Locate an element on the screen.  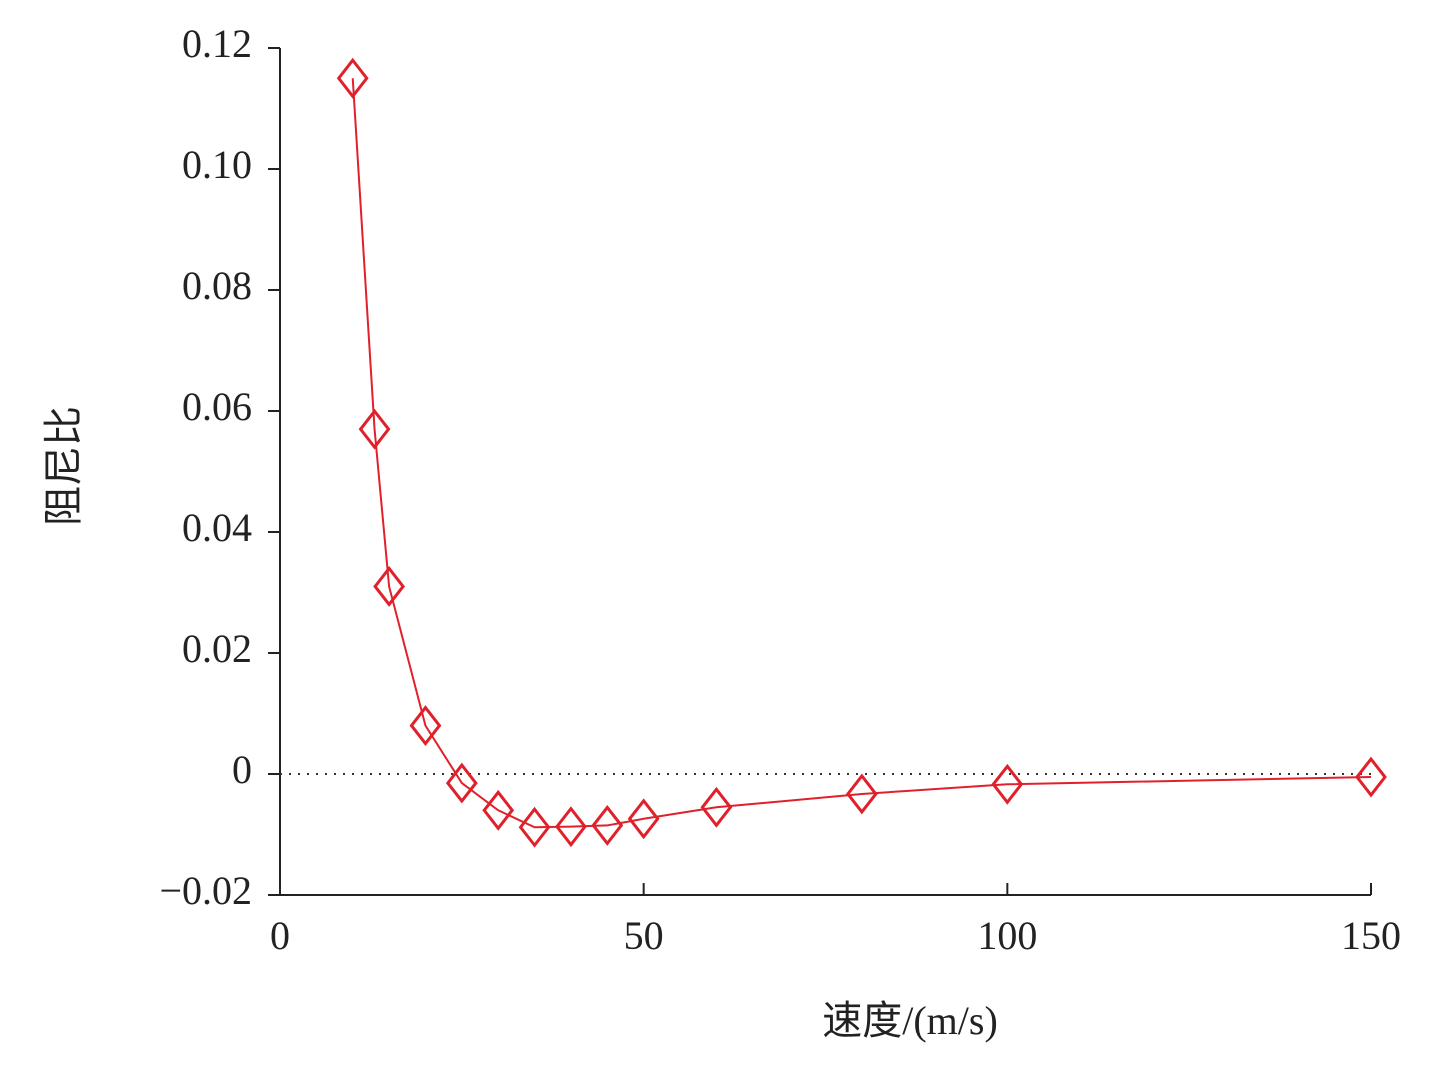
x-tick-label: 100 is located at coordinates (1007, 935).